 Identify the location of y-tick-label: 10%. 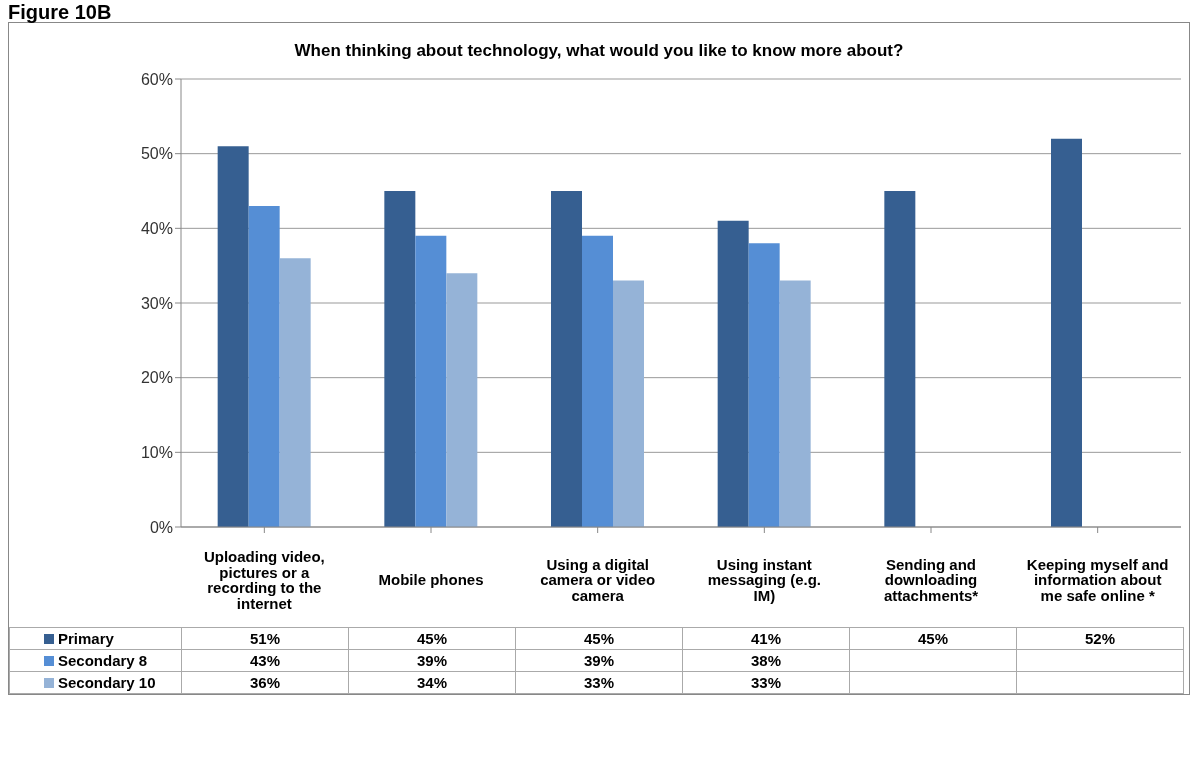
(156, 453).